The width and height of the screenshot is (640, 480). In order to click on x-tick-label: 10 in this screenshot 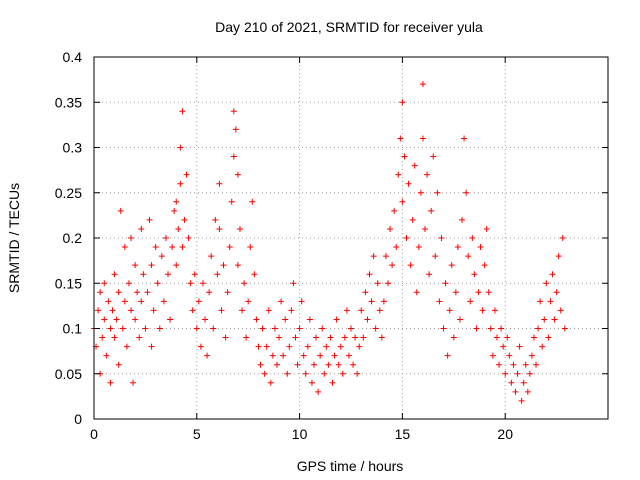, I will do `click(300, 434)`.